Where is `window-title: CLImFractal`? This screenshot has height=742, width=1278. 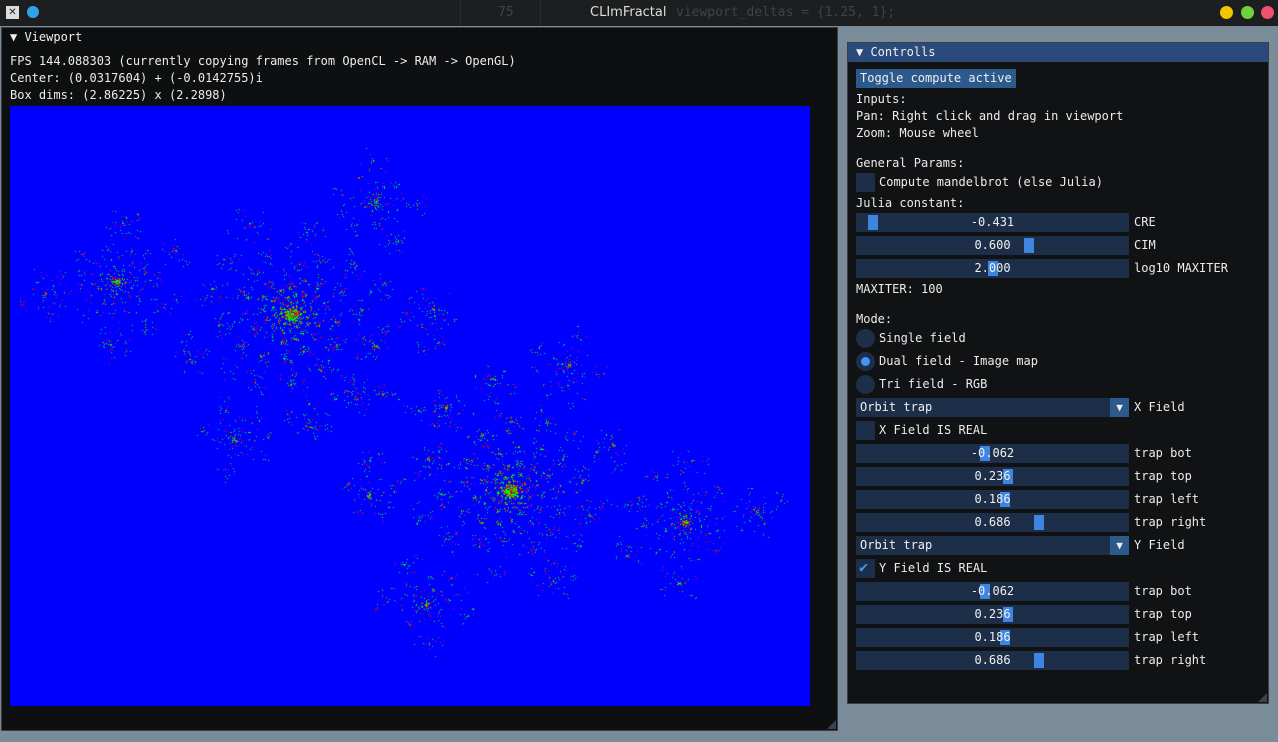
window-title: CLImFractal is located at coordinates (628, 12).